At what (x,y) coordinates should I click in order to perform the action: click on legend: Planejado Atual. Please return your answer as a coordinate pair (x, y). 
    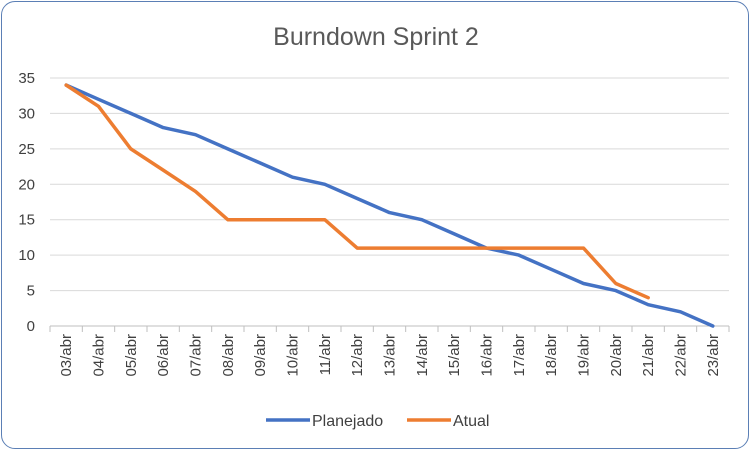
    Looking at the image, I should click on (377, 421).